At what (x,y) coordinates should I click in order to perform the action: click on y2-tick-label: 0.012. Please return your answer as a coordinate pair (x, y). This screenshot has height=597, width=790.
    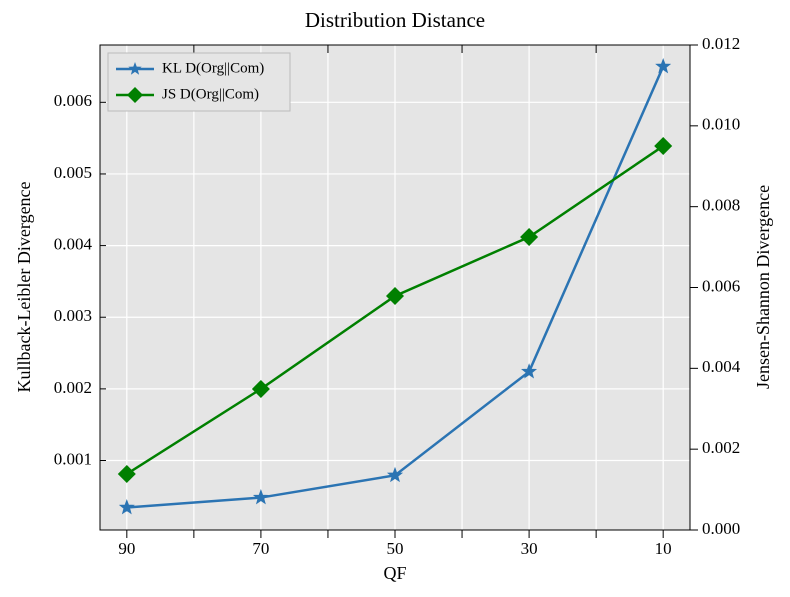
    Looking at the image, I should click on (721, 43).